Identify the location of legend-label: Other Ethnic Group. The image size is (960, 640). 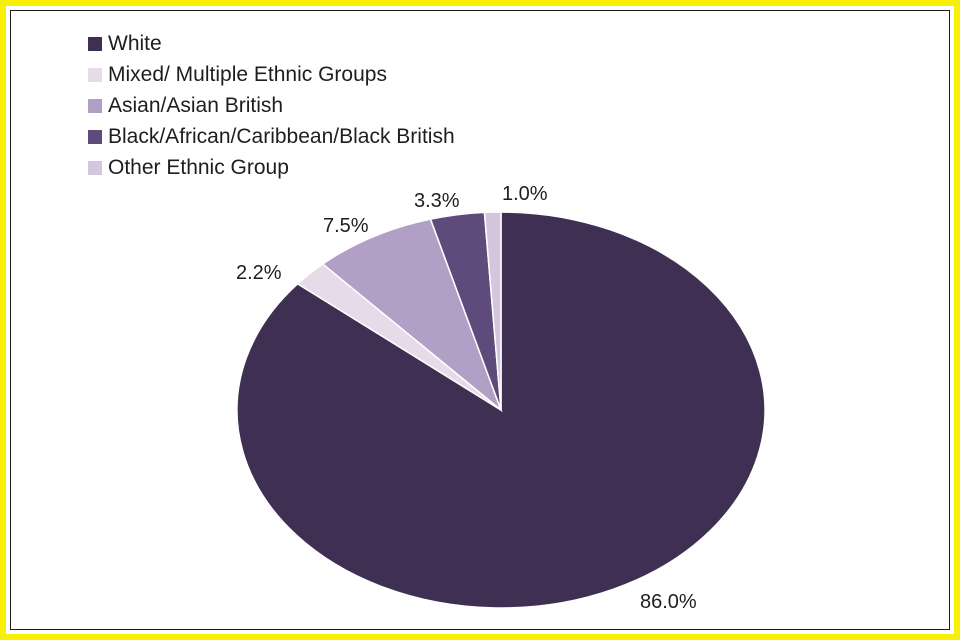
(198, 167).